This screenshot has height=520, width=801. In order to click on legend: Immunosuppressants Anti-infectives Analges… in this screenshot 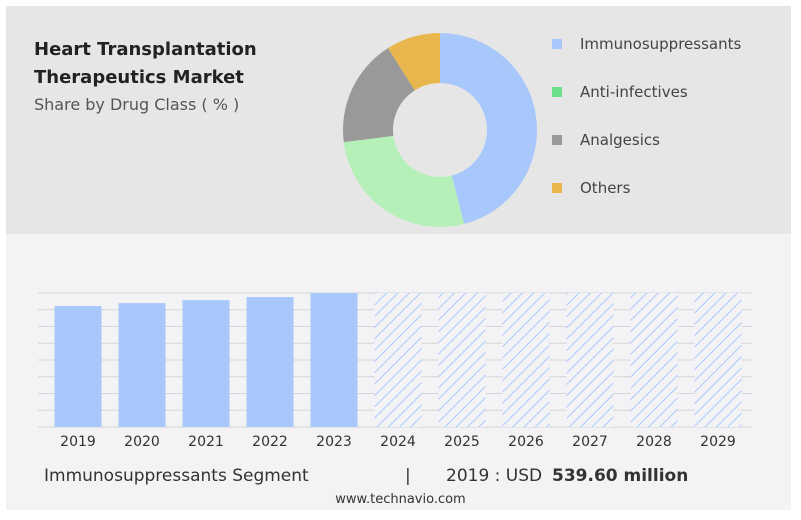, I will do `click(646, 116)`.